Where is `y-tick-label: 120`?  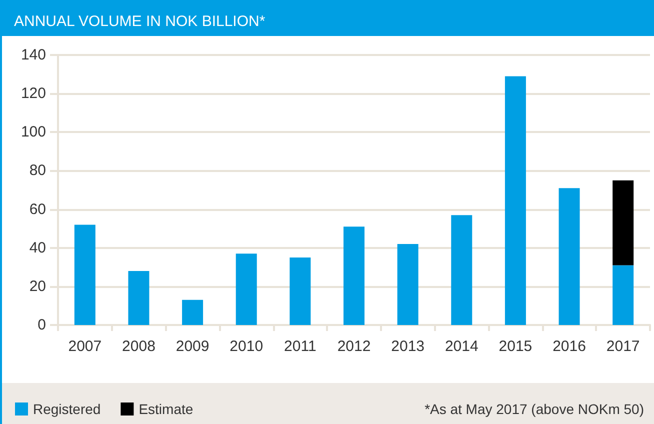
y-tick-label: 120 is located at coordinates (33, 93).